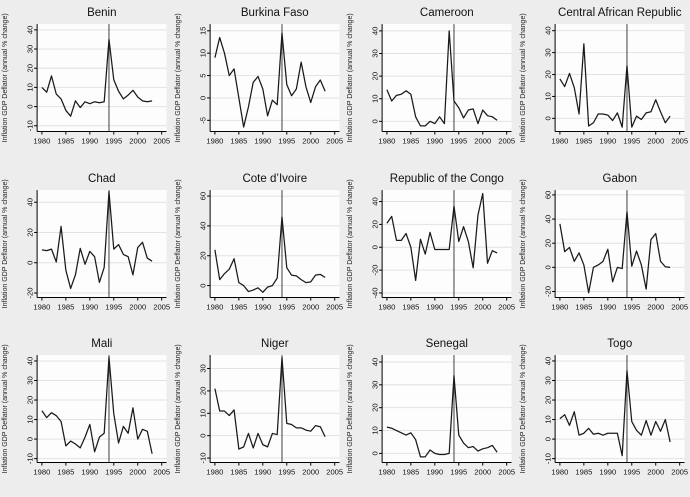 The image size is (690, 497). Describe the element at coordinates (619, 344) in the screenshot. I see `panel-title: Togo` at that location.